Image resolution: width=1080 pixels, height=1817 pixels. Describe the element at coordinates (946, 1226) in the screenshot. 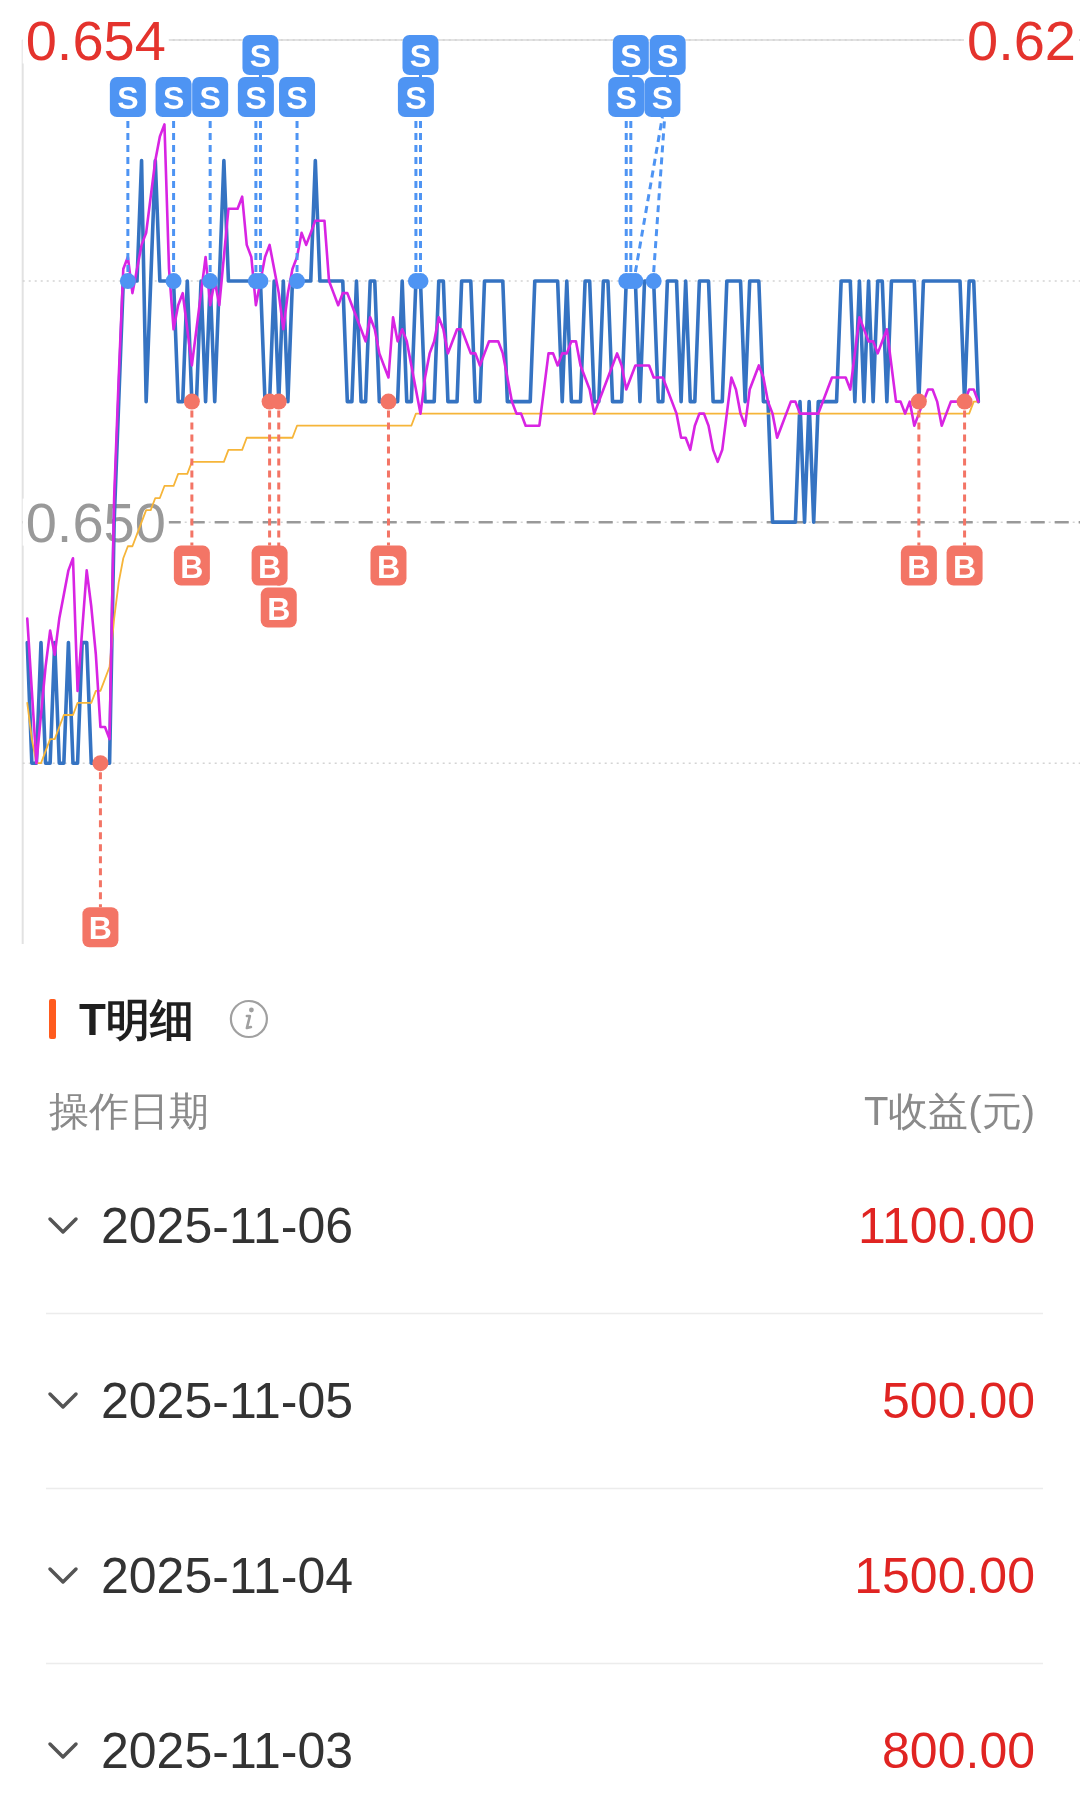

I see `text: 1100.00` at that location.